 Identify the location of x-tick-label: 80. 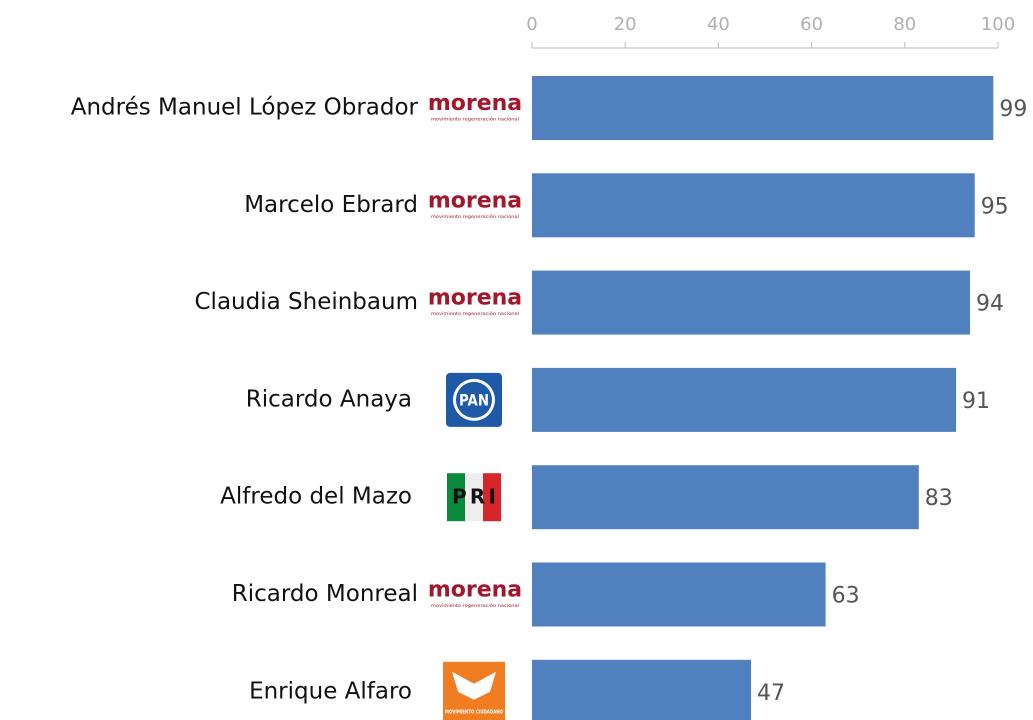
(904, 24).